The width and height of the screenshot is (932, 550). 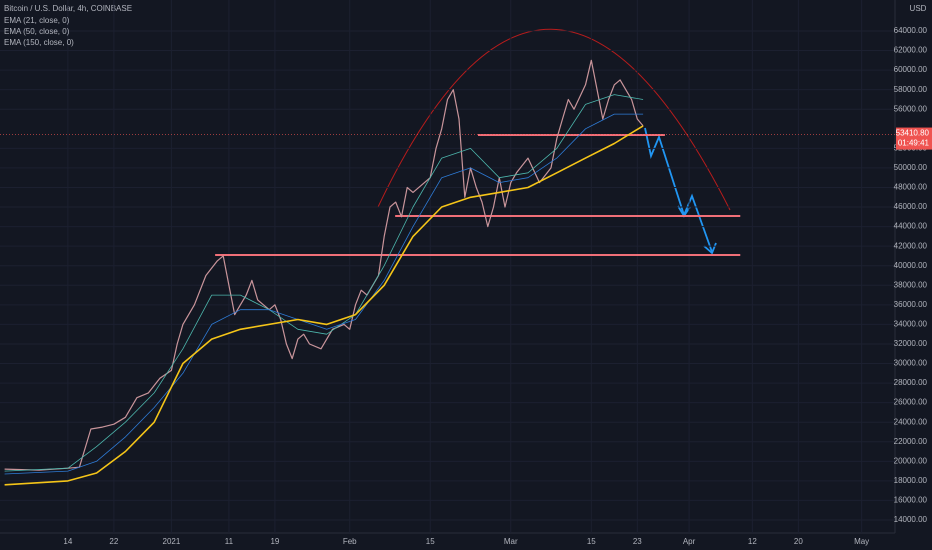 I want to click on x-tick-label: 20, so click(x=798, y=541).